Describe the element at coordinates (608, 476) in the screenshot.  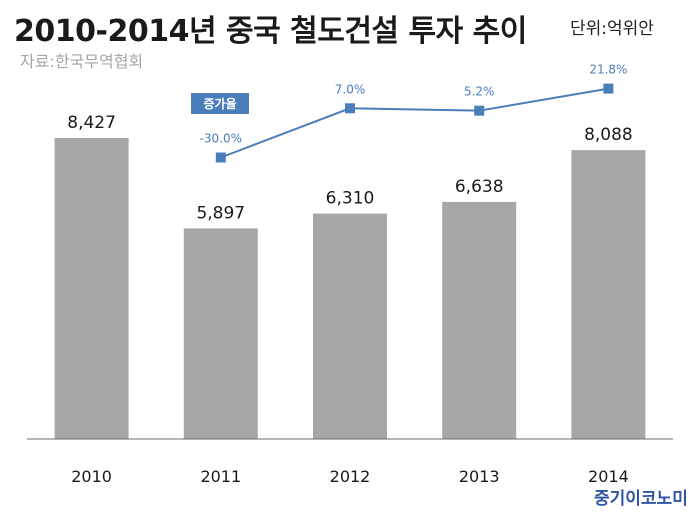
I see `category-label-2014: 2014` at that location.